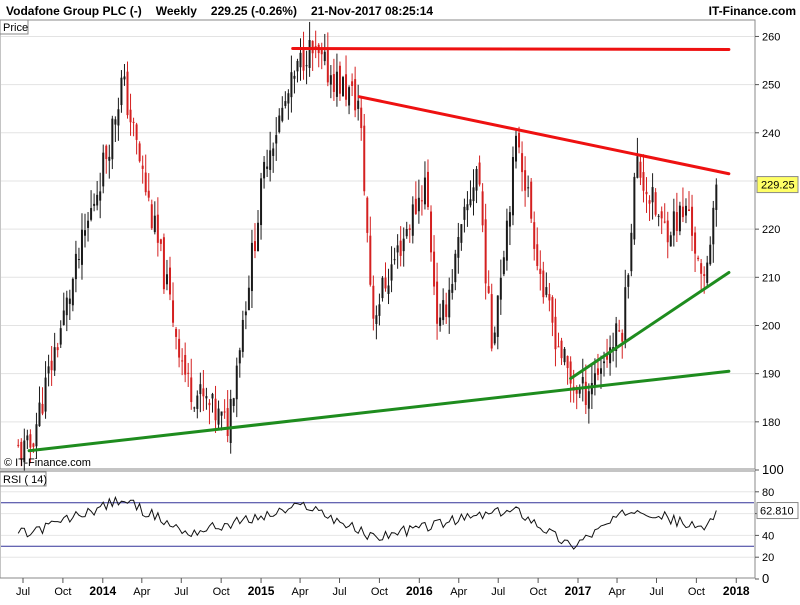 The image size is (800, 605). Describe the element at coordinates (367, 522) in the screenshot. I see `rsi-line` at that location.